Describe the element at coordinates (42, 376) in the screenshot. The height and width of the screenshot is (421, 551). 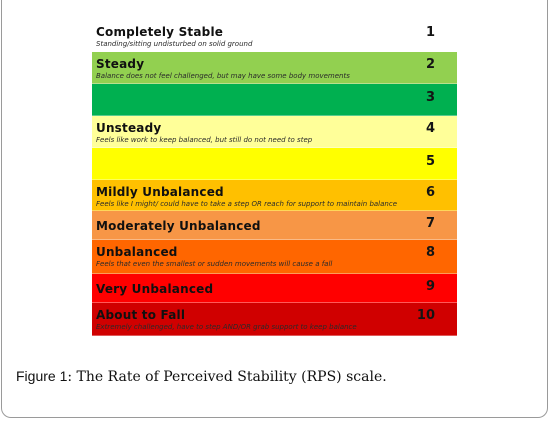
I see `figure-label: Figure 1` at that location.